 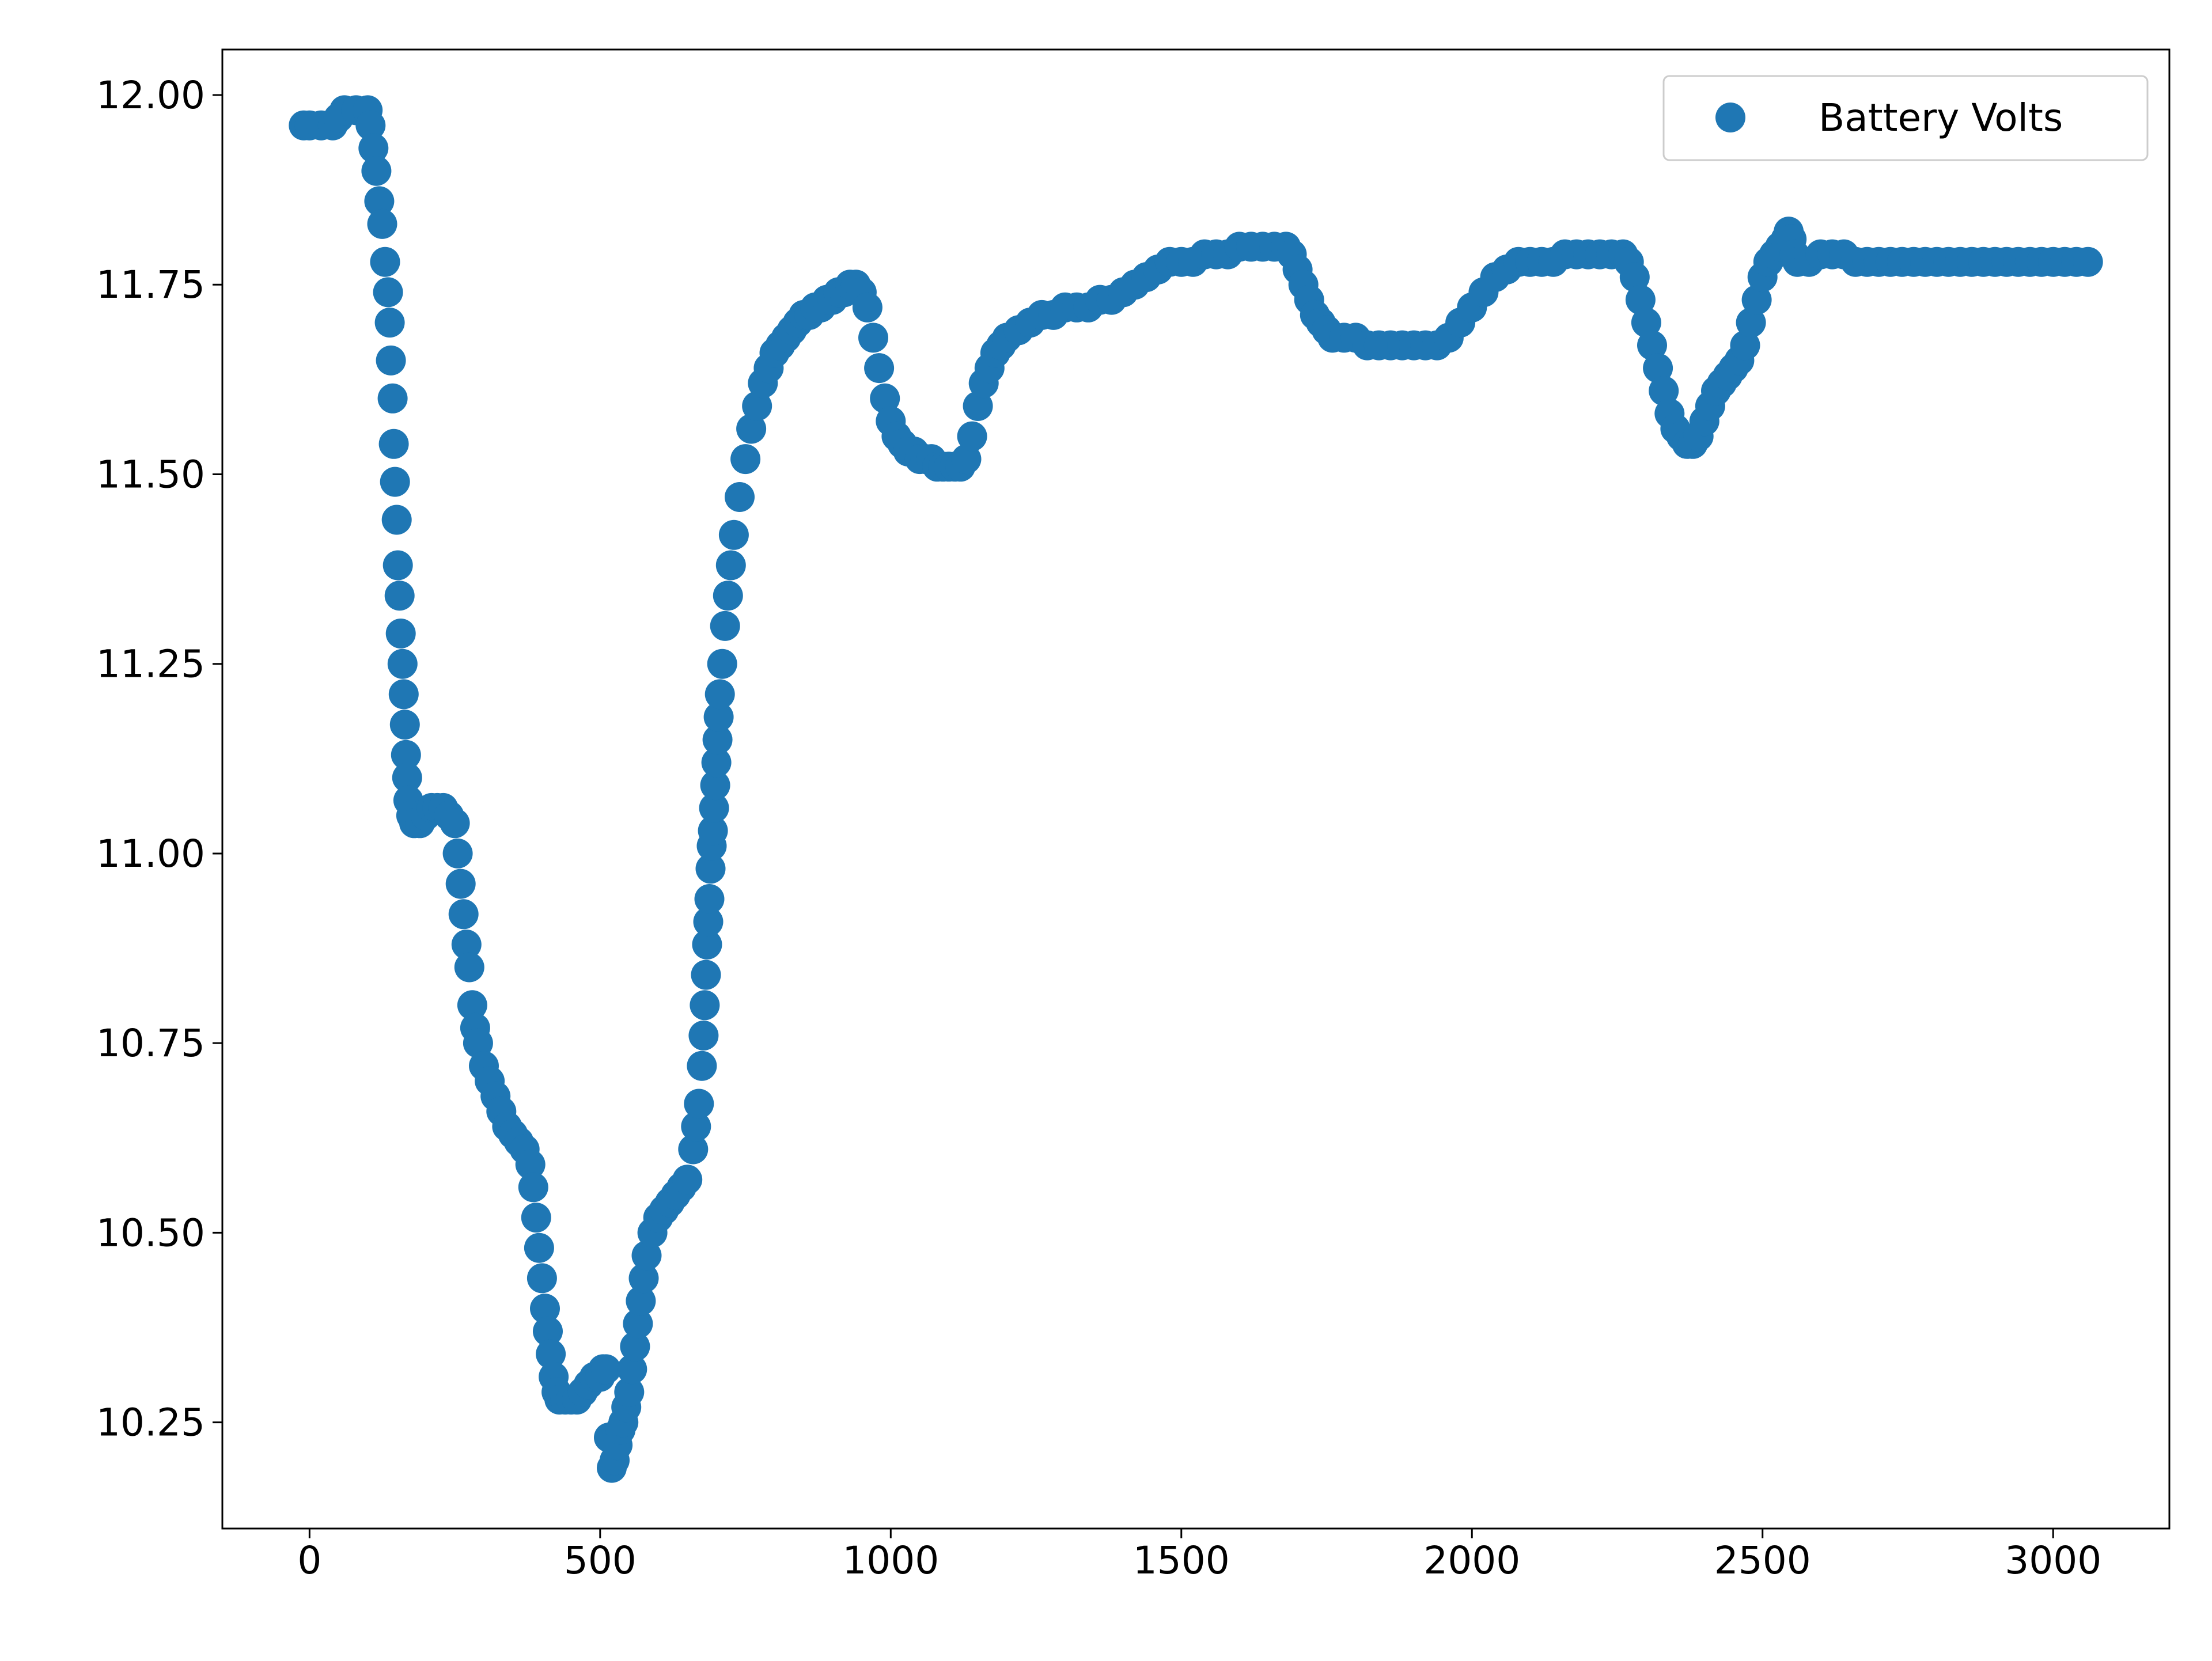 I want to click on y-tick-label: 11.50, so click(x=150, y=474).